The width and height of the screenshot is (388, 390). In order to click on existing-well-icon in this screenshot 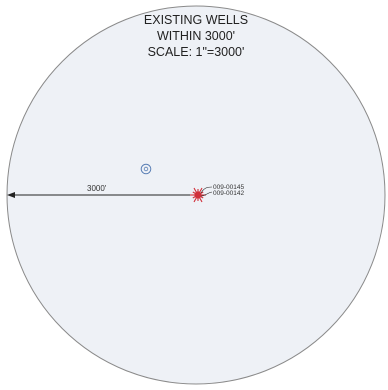, I will do `click(146, 169)`.